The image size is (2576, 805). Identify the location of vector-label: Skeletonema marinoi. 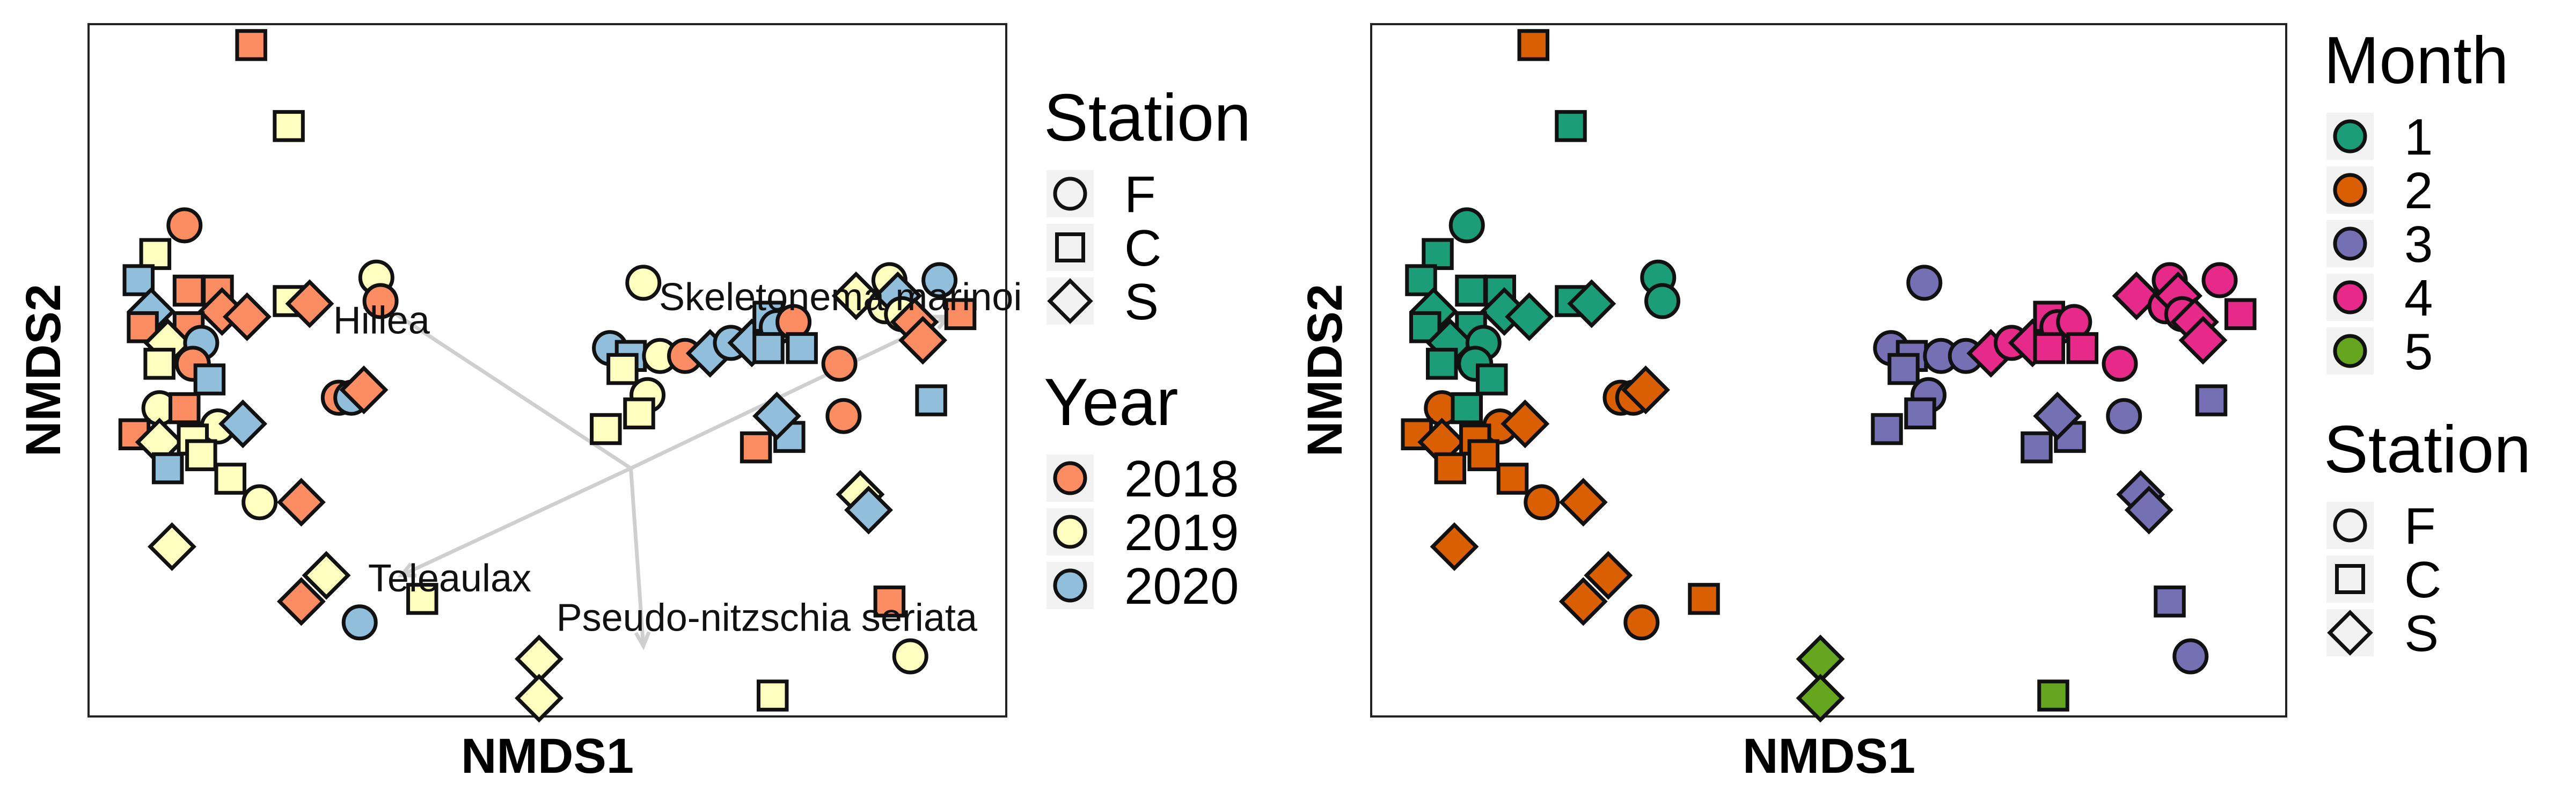
(840, 297).